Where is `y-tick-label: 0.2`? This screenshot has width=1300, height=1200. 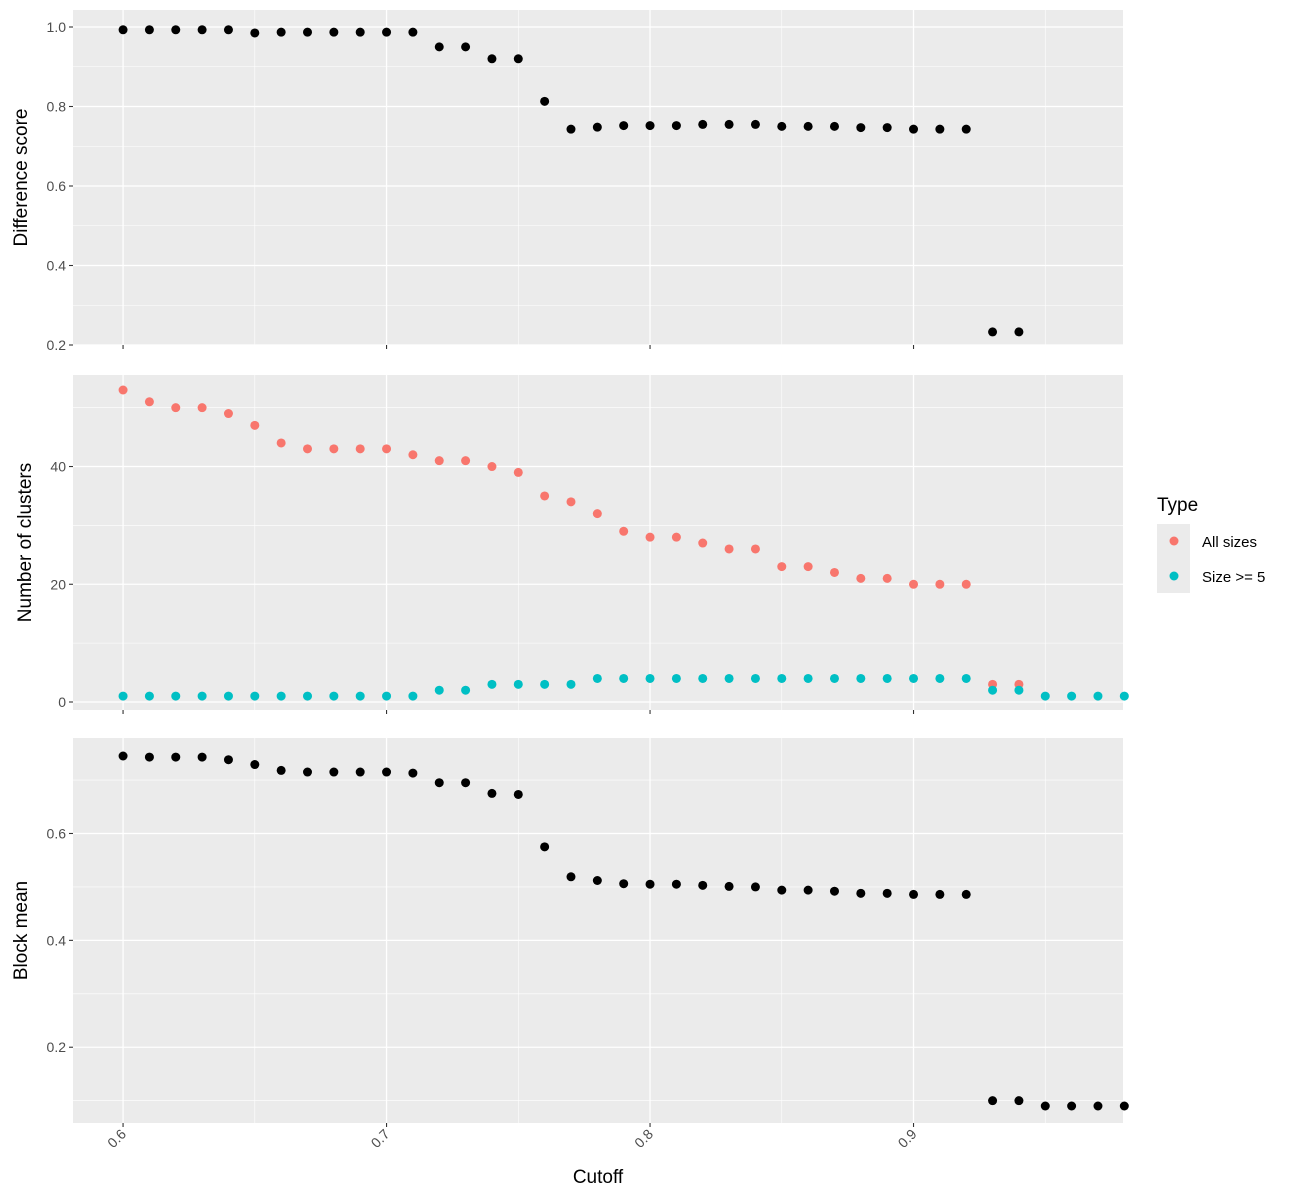
y-tick-label: 0.2 is located at coordinates (57, 345).